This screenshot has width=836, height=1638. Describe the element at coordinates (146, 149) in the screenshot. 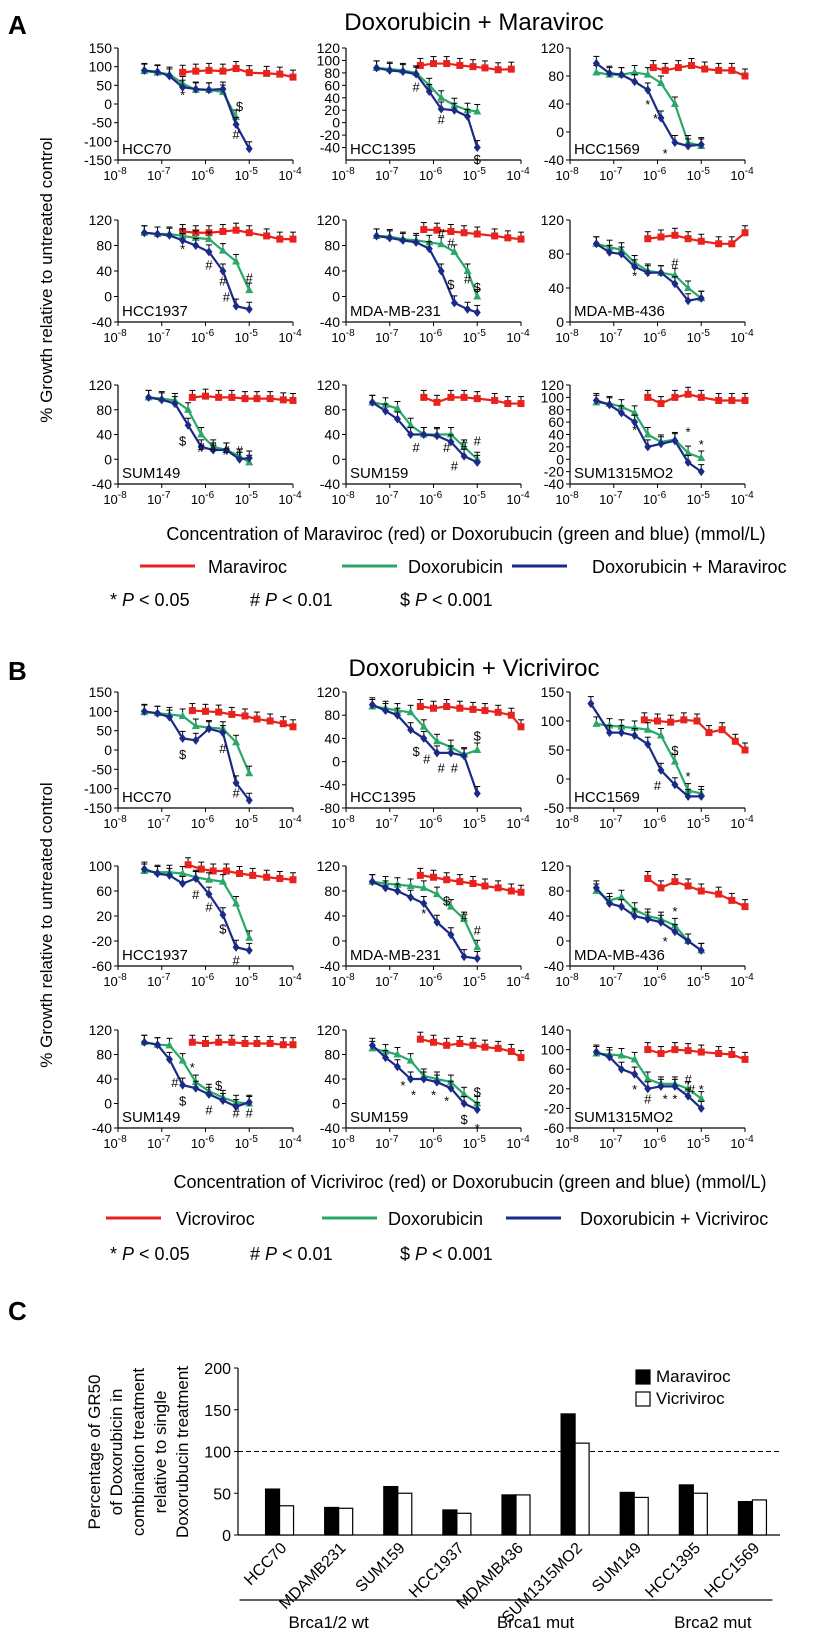

I see `cell-line-label: HCC70` at that location.